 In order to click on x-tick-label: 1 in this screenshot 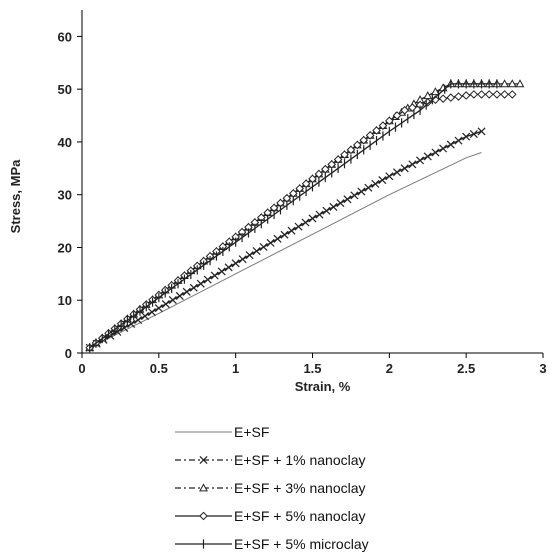, I will do `click(235, 368)`.